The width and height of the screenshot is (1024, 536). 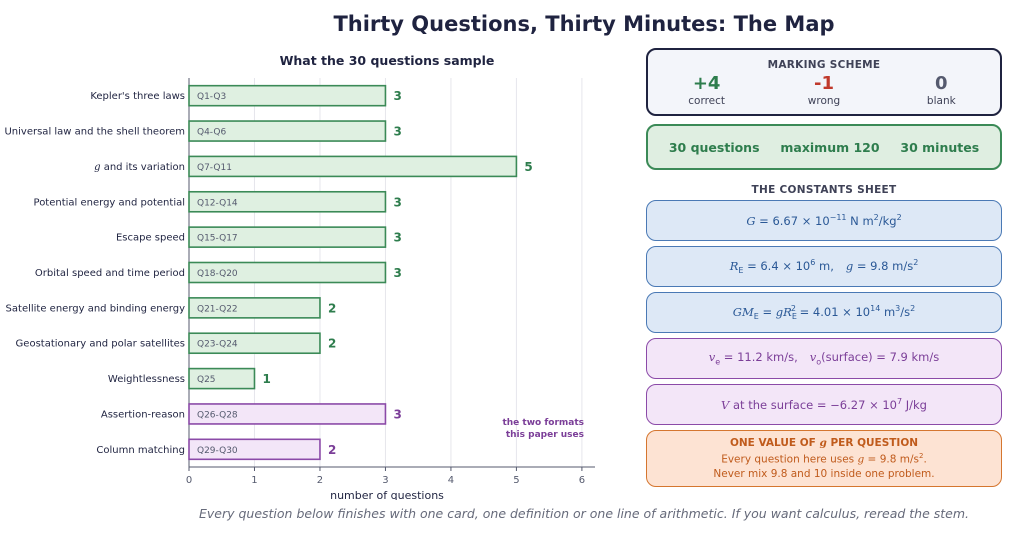 I want to click on bar-range-label: Q7-Q11, so click(x=214, y=168).